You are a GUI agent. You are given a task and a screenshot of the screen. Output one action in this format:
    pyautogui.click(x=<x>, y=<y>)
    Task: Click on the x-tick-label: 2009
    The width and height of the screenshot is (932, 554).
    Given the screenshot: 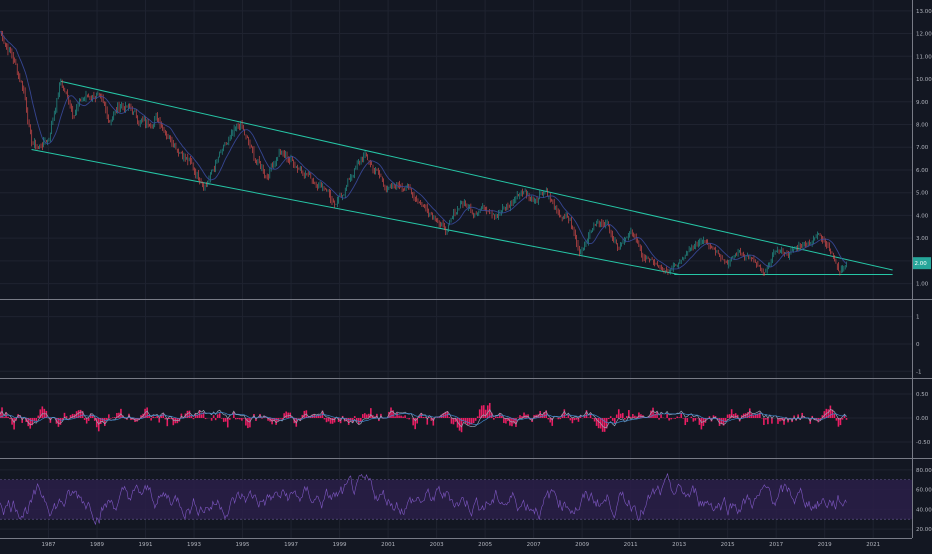 What is the action you would take?
    pyautogui.click(x=582, y=545)
    